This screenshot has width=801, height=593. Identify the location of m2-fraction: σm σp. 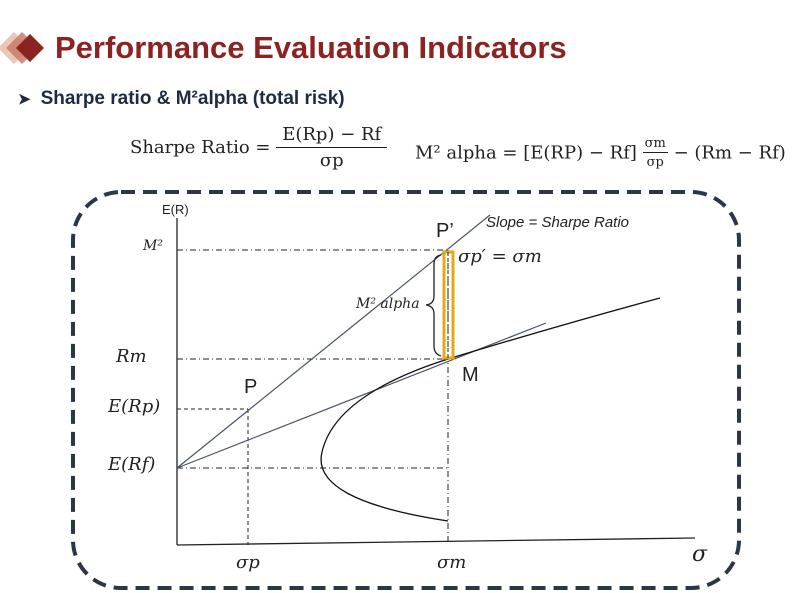
(655, 153).